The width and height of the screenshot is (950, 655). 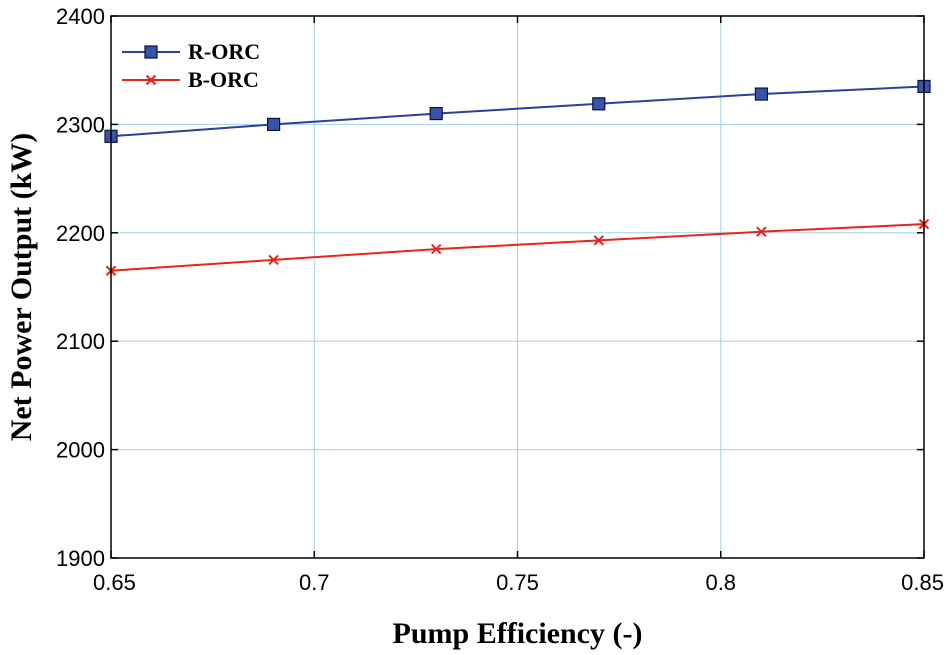 I want to click on y-tick-label: 2300, so click(x=80, y=124).